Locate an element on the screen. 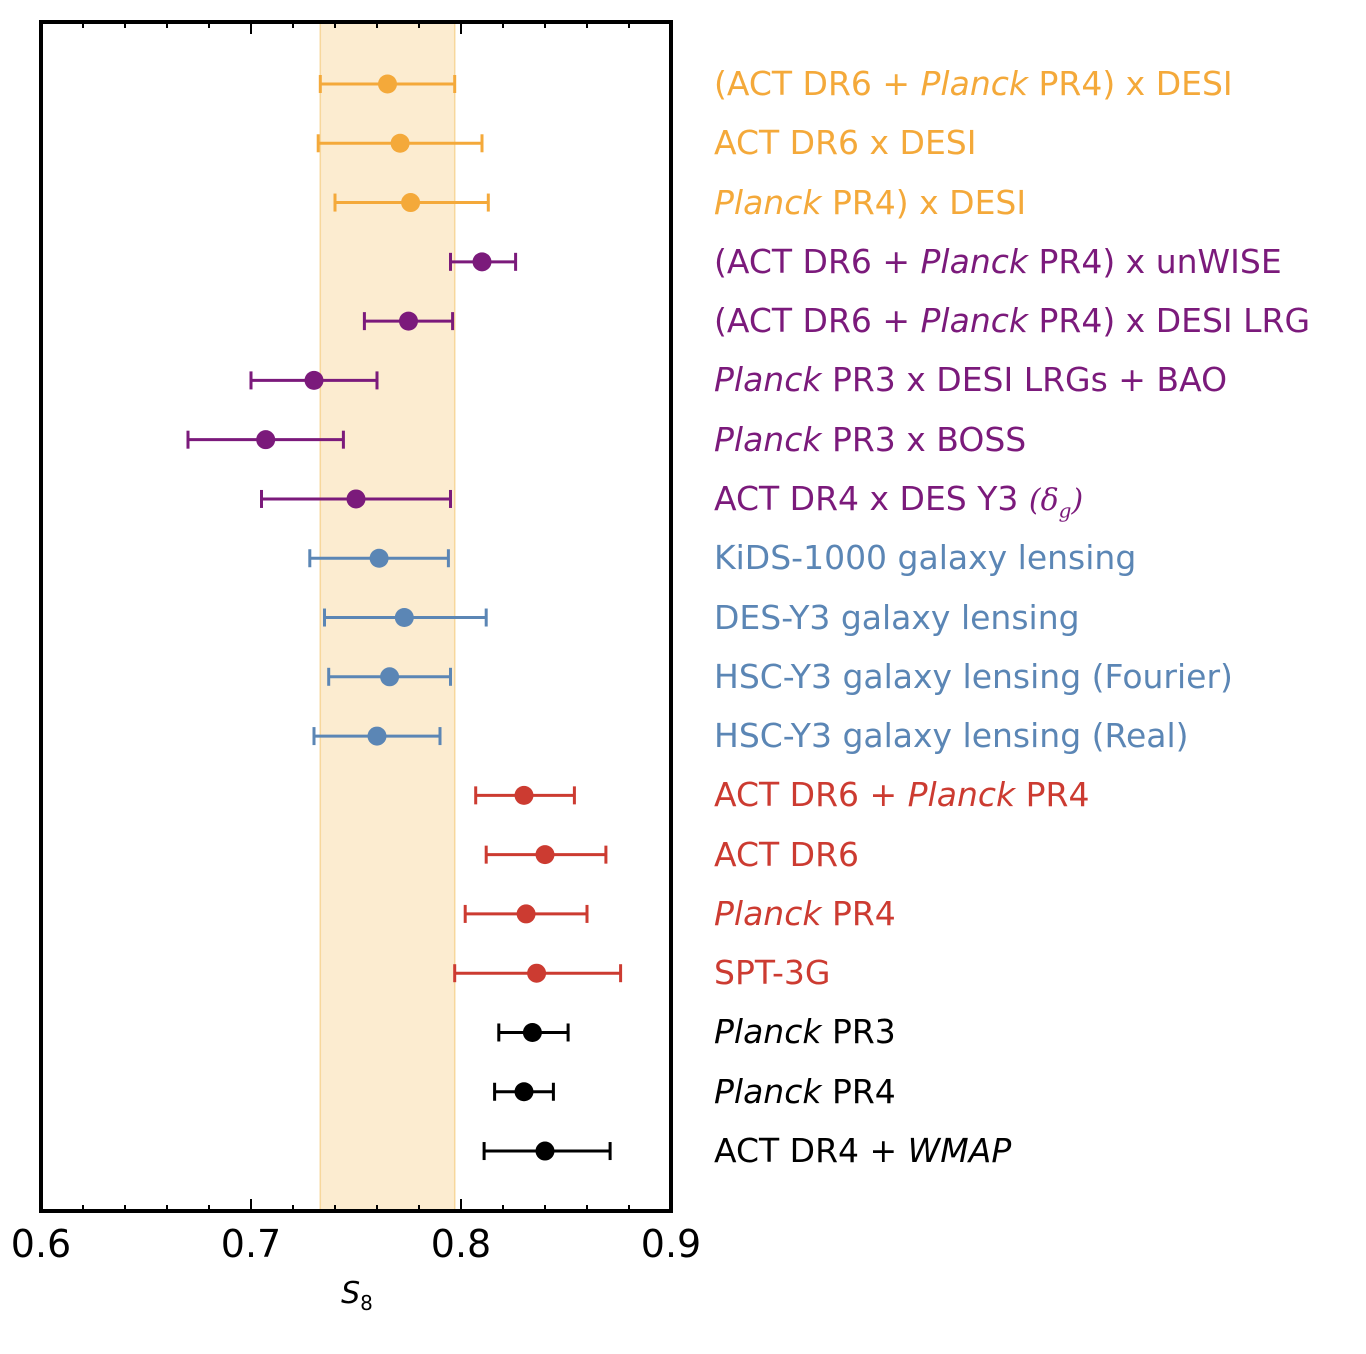 The width and height of the screenshot is (1366, 1354). measurement-label-part: PR3 x BOSS is located at coordinates (924, 439).